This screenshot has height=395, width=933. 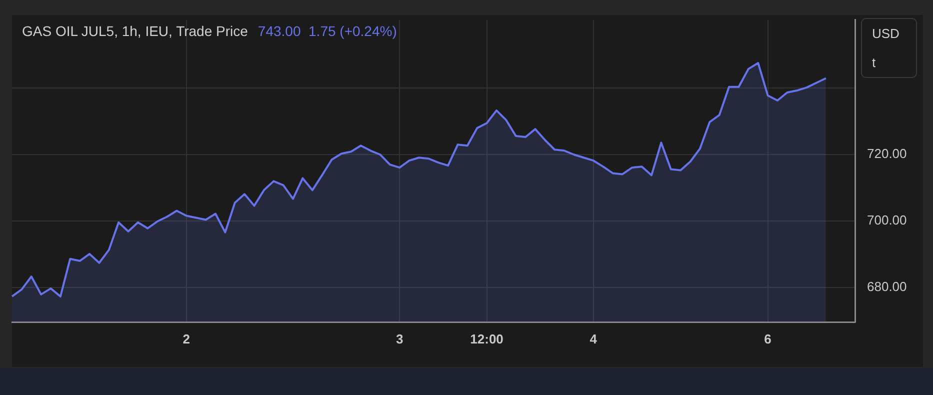 I want to click on y-tick-label: 680.00, so click(x=887, y=286).